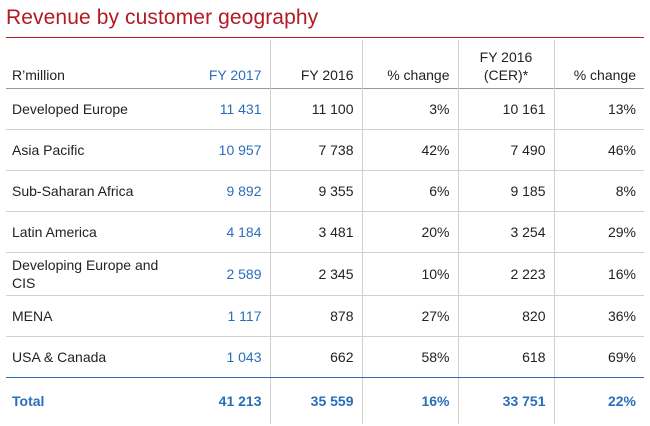 The image size is (650, 426). I want to click on cell-fy2016: 2 345, so click(316, 274).